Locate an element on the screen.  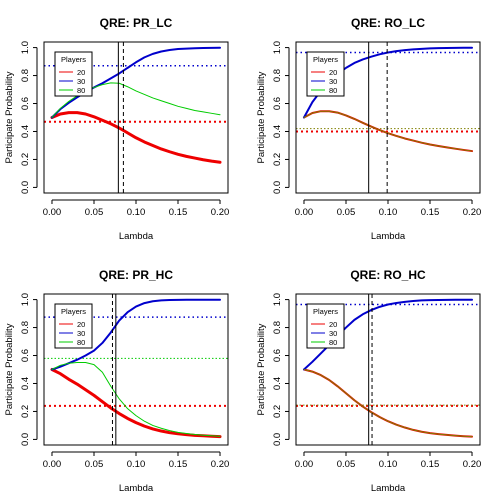
chart-title: QRE: RO_HC is located at coordinates (388, 275).